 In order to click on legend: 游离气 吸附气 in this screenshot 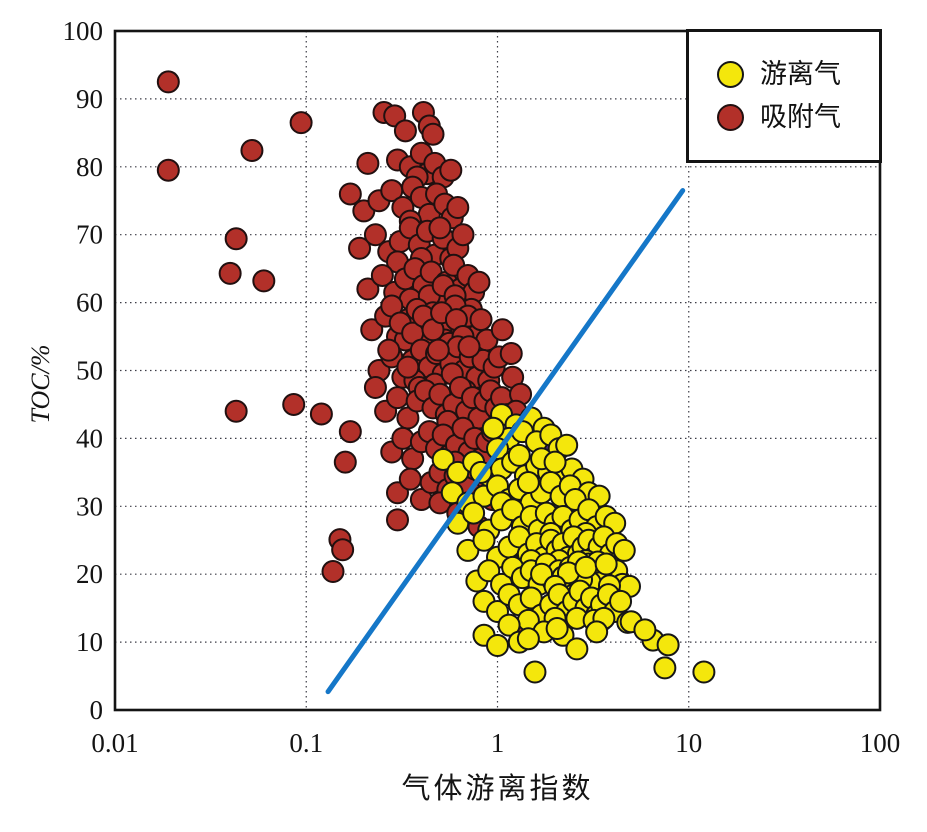, I will do `click(784, 96)`.